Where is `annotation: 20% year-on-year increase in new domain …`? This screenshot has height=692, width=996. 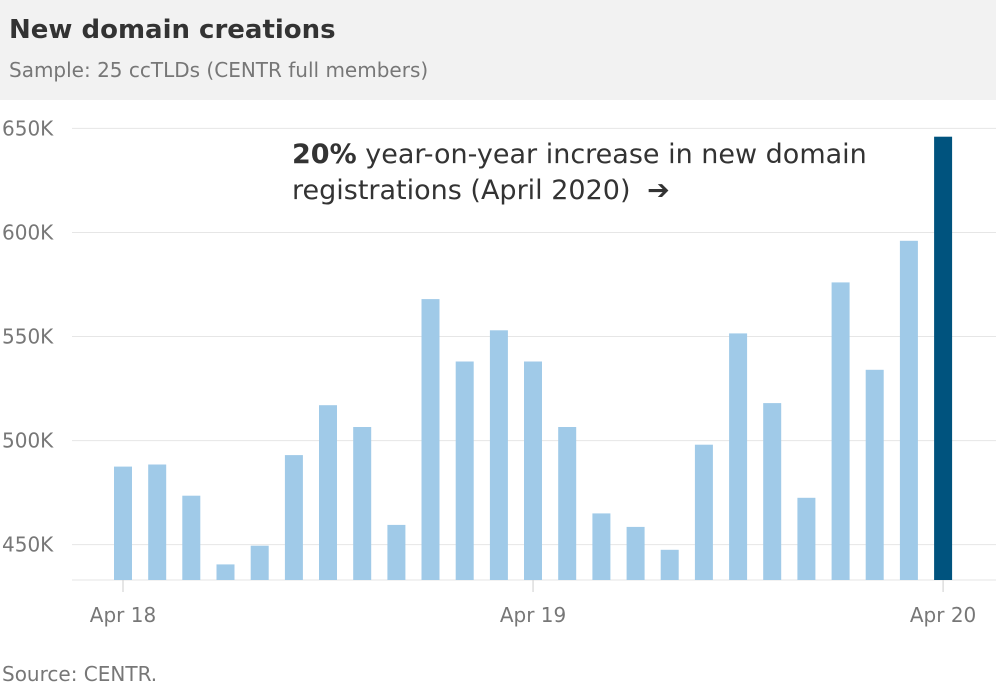 annotation: 20% year-on-year increase in new domain … is located at coordinates (602, 173).